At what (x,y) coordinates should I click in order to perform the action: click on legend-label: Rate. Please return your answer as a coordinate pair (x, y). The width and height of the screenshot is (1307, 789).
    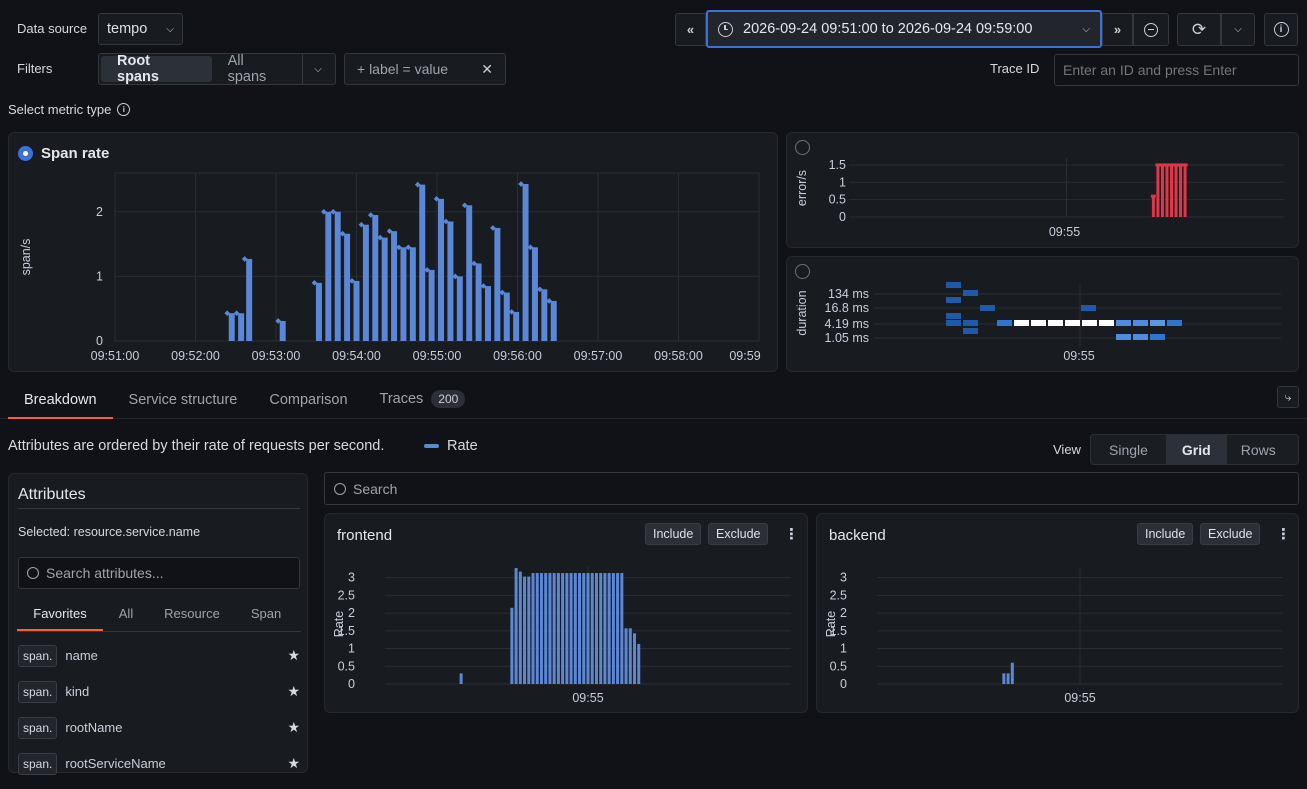
    Looking at the image, I should click on (462, 446).